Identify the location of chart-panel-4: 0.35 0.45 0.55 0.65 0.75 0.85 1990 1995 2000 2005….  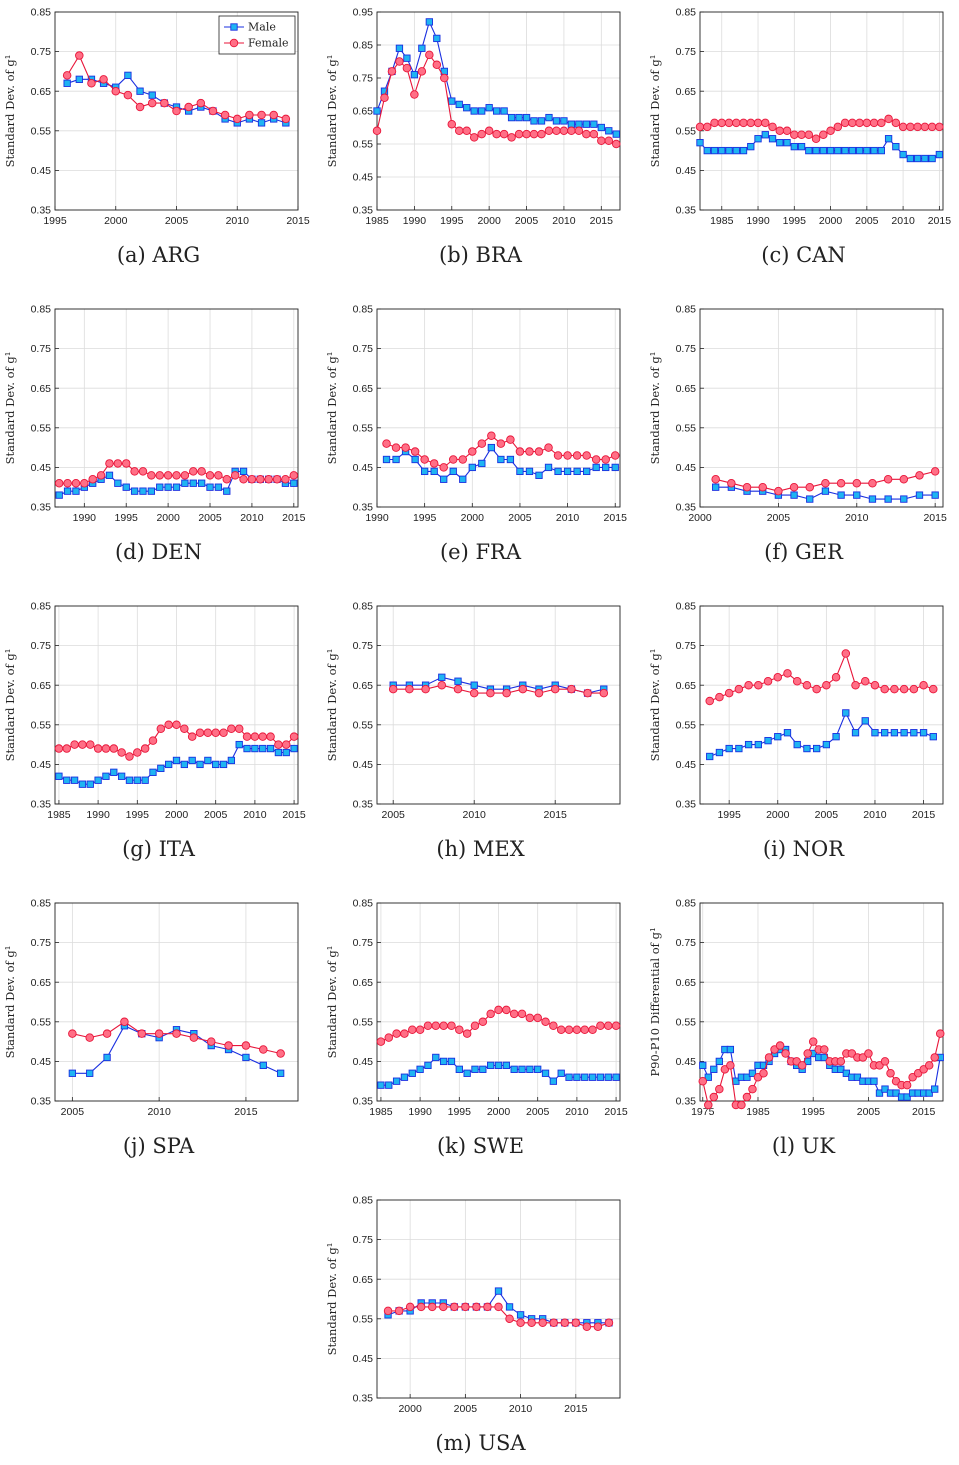
(154, 434).